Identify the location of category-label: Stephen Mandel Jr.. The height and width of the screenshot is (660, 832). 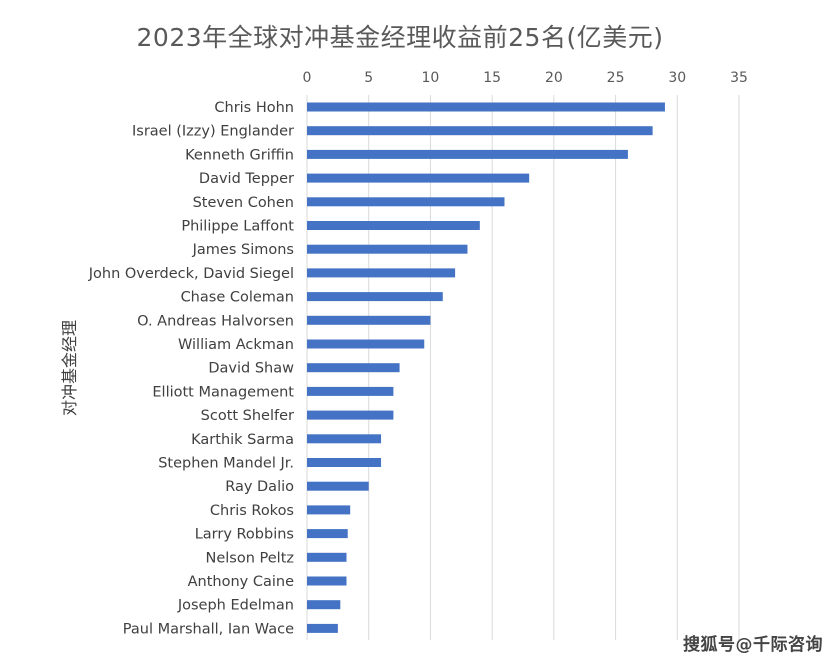
(226, 464).